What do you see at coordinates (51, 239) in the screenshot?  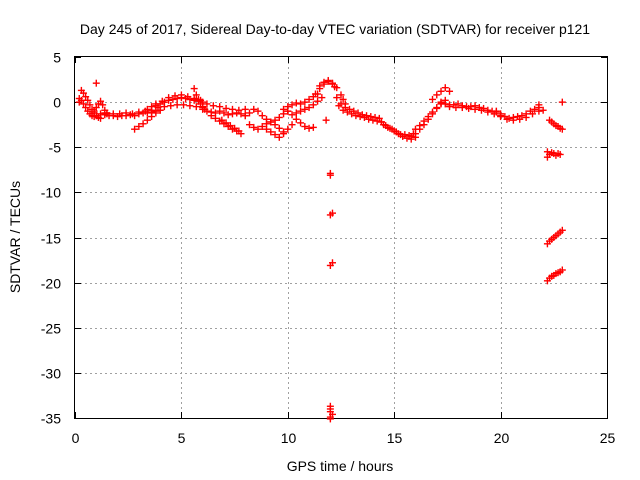 I see `y-tick-label: -15` at bounding box center [51, 239].